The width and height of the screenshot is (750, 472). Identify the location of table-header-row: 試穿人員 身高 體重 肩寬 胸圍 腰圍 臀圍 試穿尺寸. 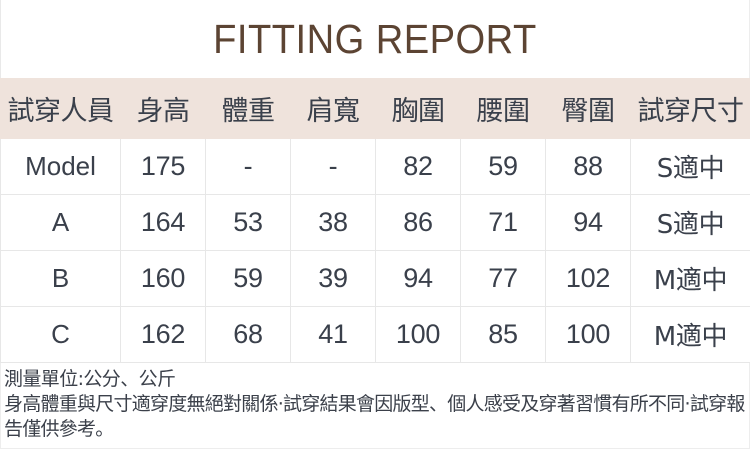
(375, 108).